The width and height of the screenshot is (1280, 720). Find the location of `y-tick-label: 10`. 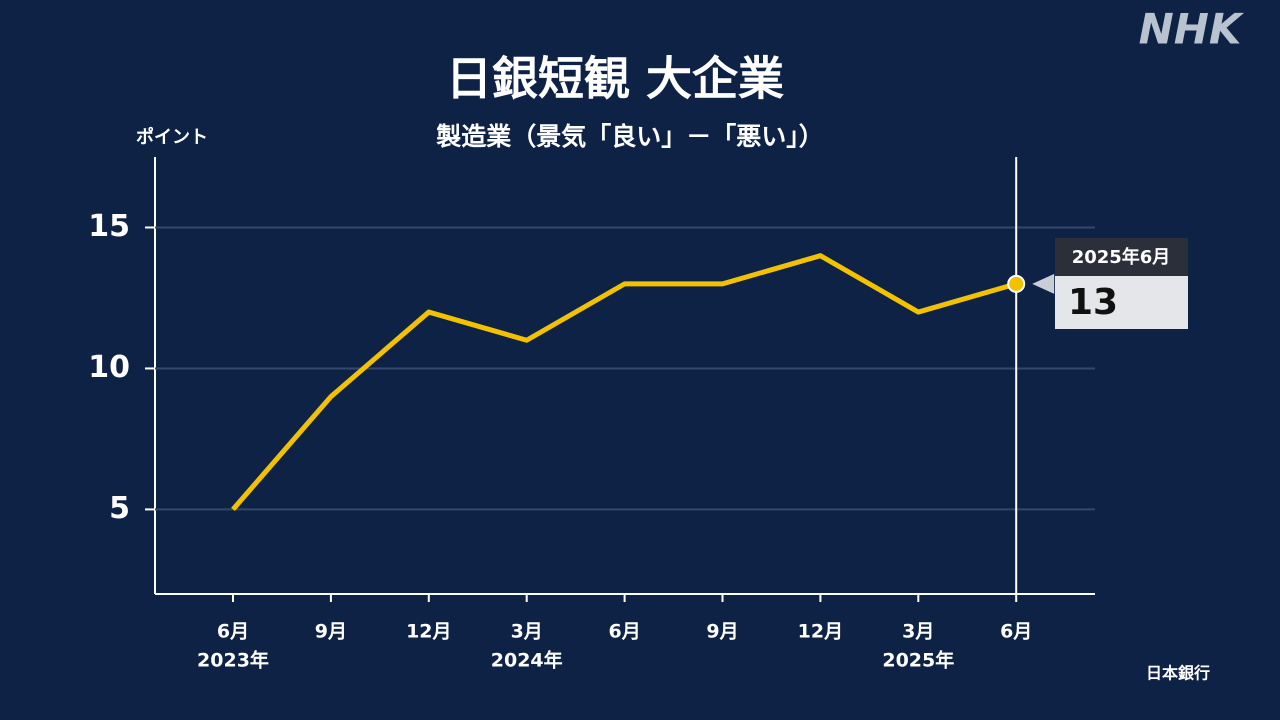

y-tick-label: 10 is located at coordinates (109, 367).